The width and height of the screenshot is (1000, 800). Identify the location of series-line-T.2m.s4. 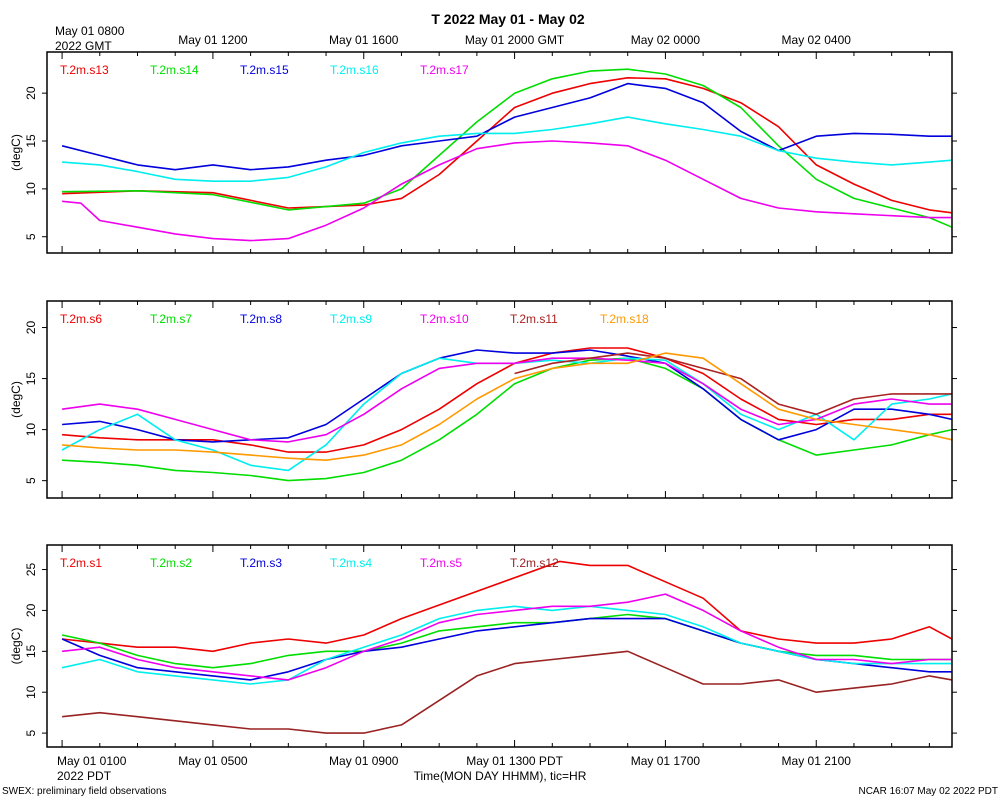
(506, 645).